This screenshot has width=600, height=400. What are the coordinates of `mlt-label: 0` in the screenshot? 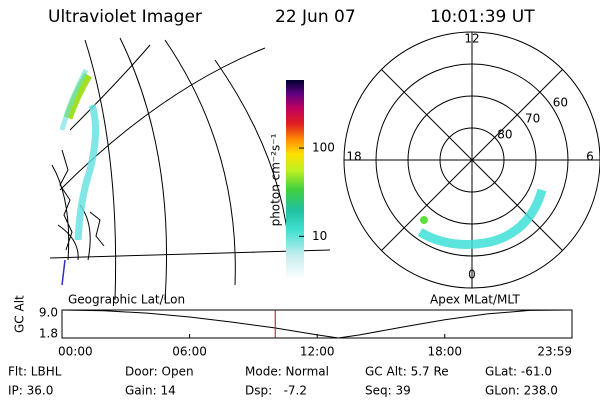 It's located at (472, 275).